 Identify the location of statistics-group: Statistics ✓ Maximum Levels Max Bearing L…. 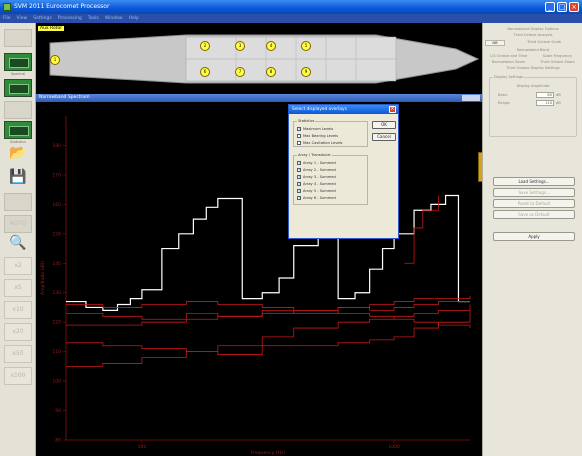
(330, 133).